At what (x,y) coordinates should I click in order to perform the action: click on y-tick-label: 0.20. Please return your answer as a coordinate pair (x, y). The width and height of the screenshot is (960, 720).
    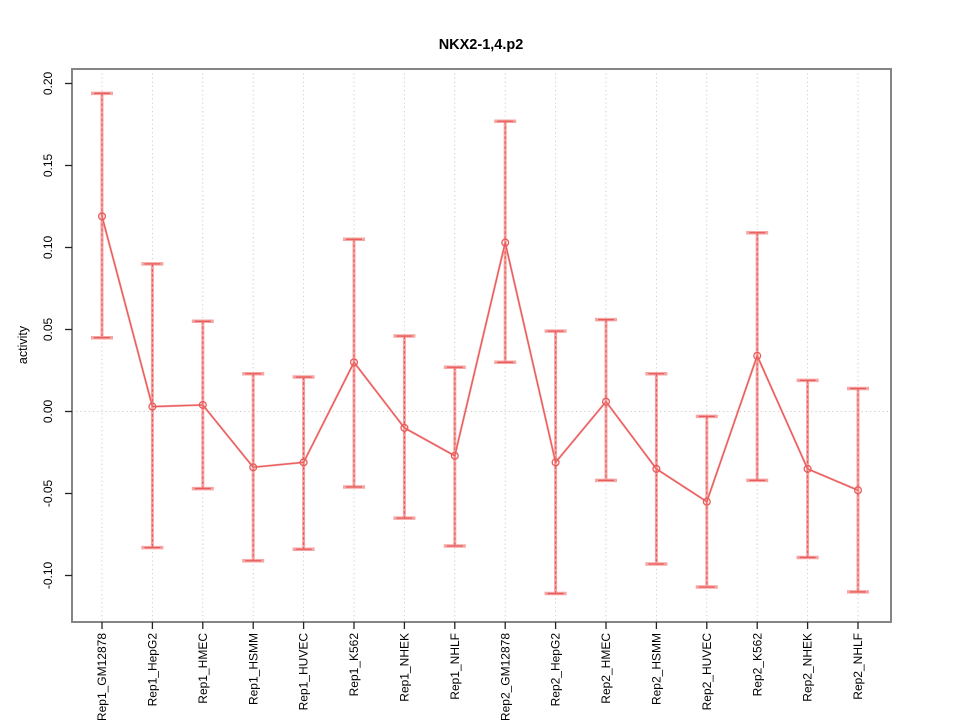
    Looking at the image, I should click on (48, 83).